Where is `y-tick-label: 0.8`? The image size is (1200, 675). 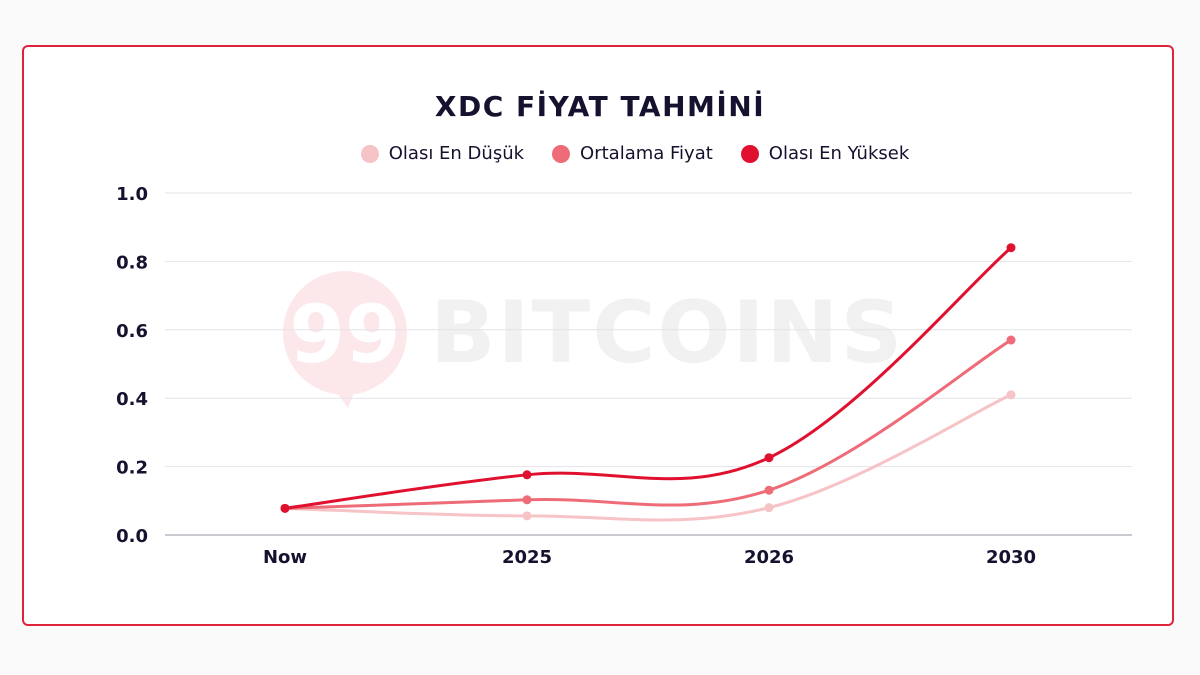
y-tick-label: 0.8 is located at coordinates (132, 262).